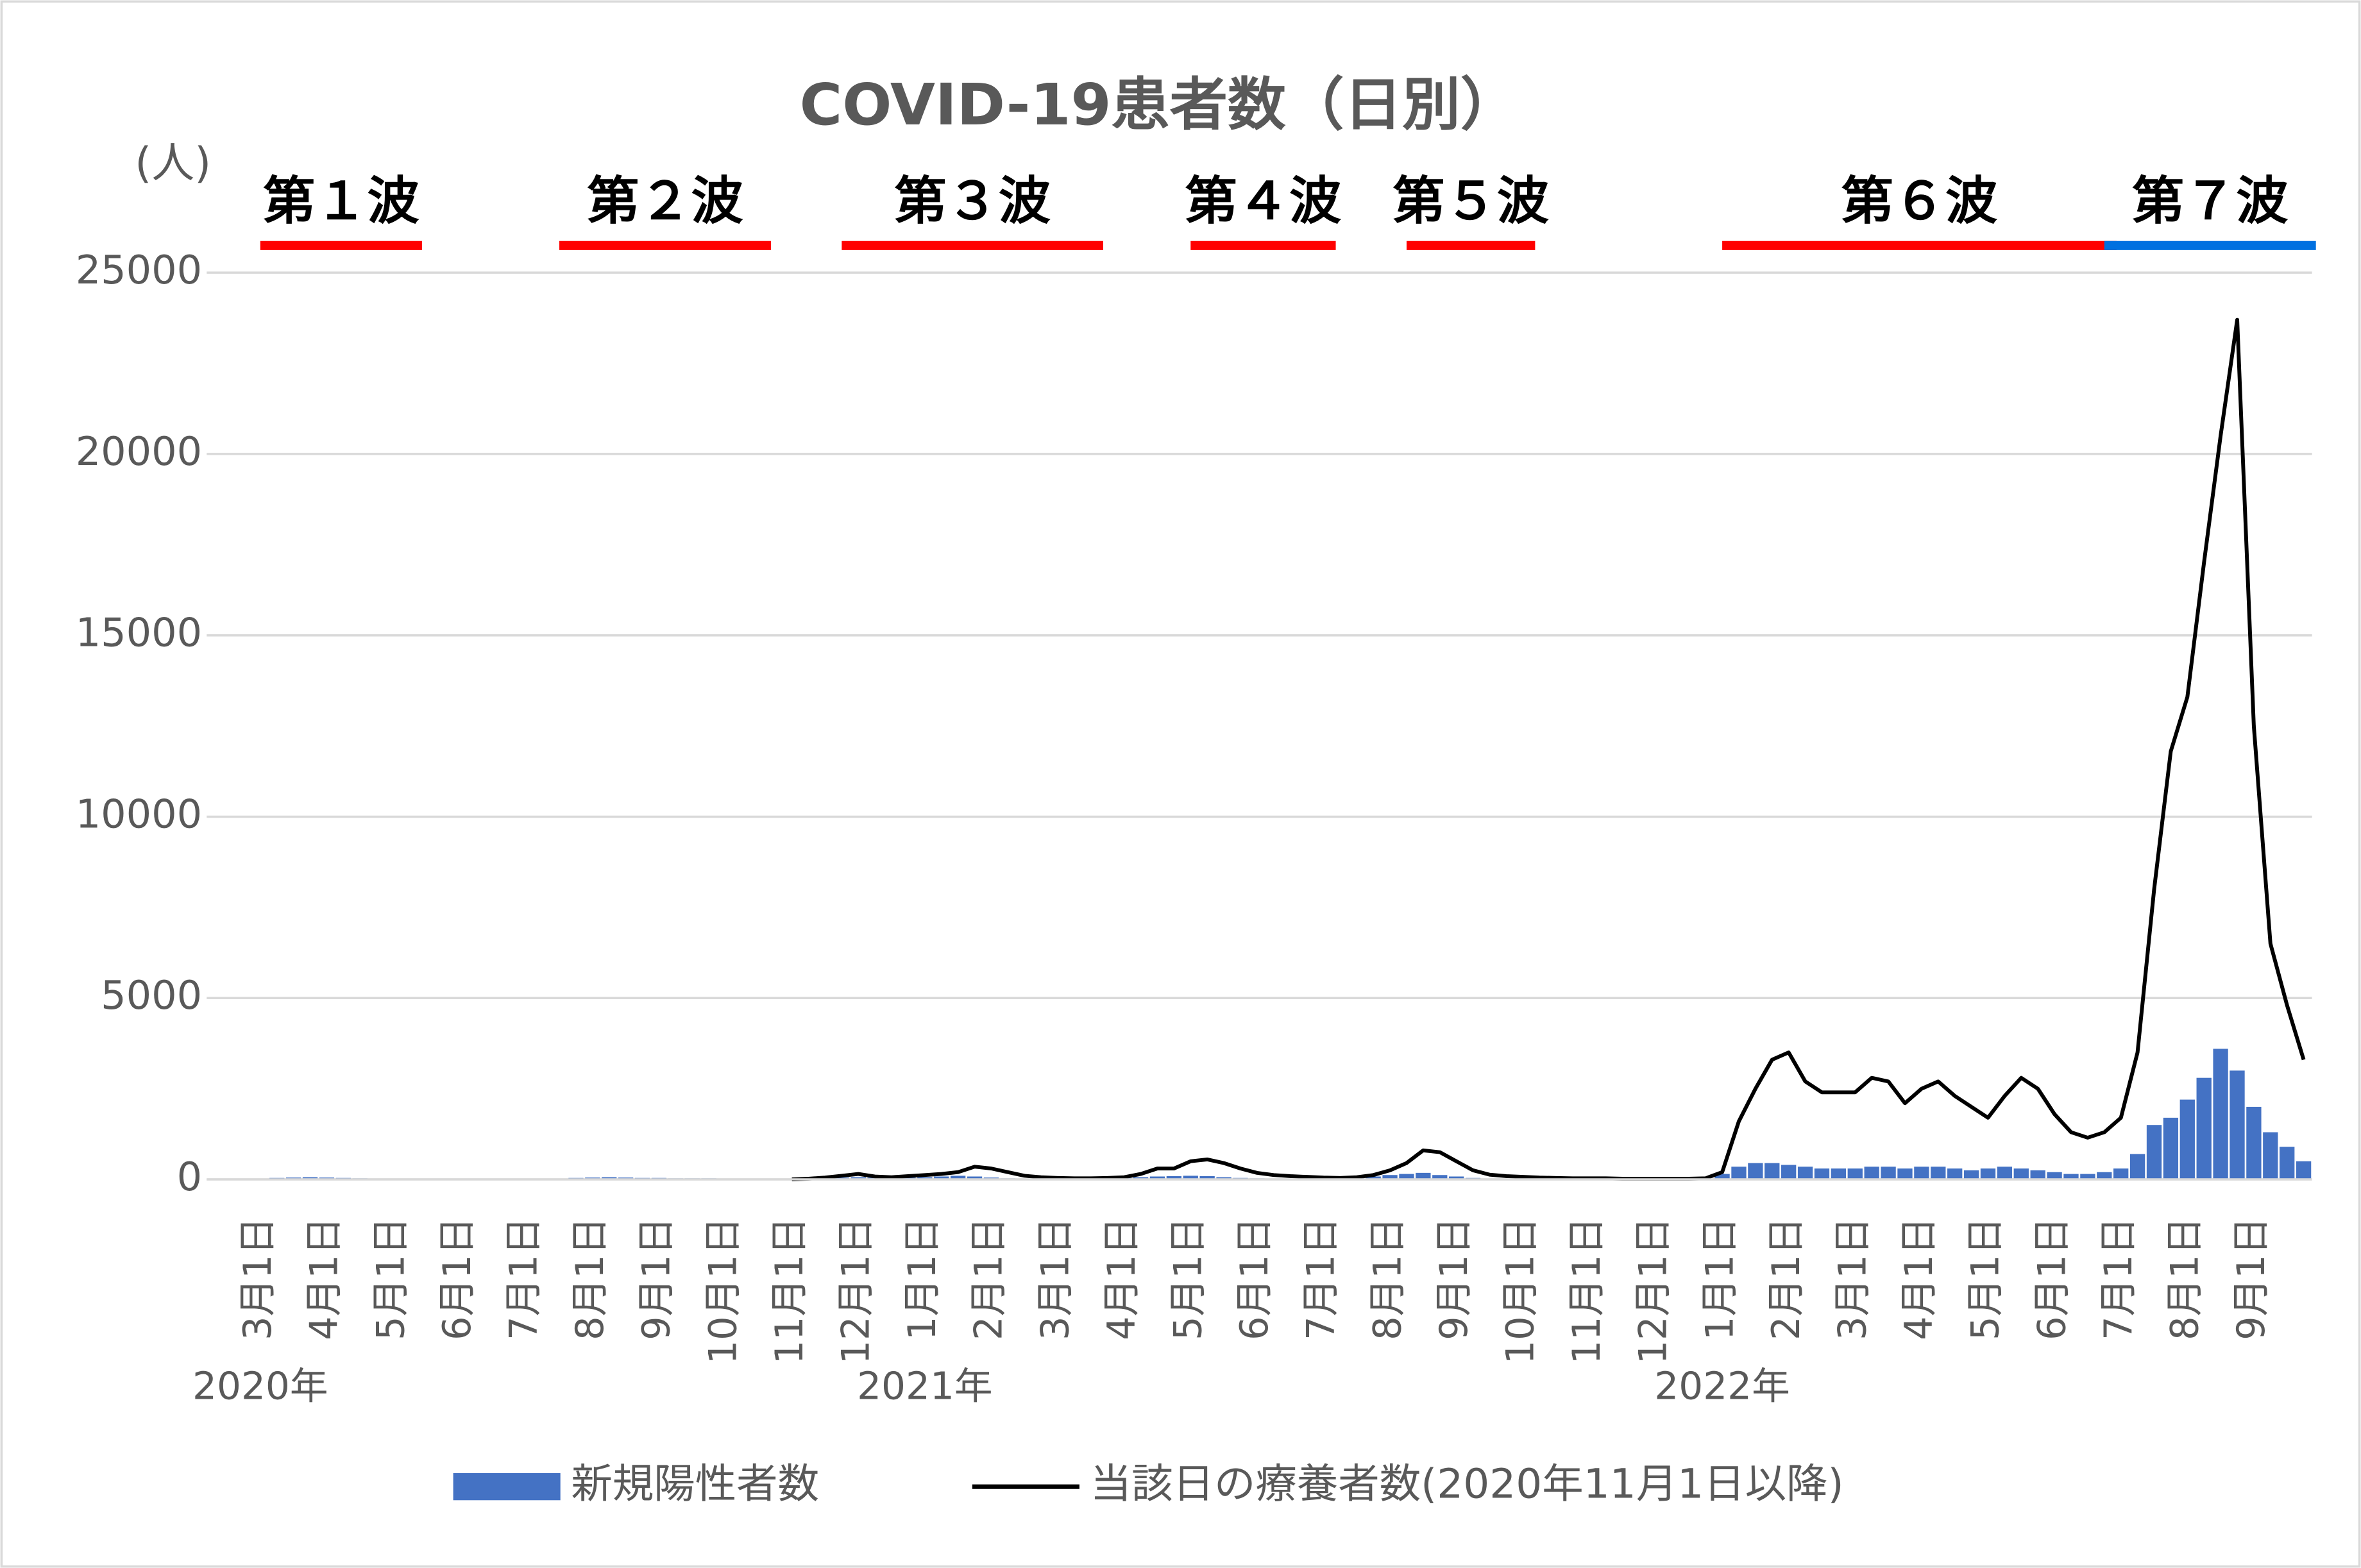  What do you see at coordinates (1520, 1290) in the screenshot?
I see `x-tick-label: 10月1日` at bounding box center [1520, 1290].